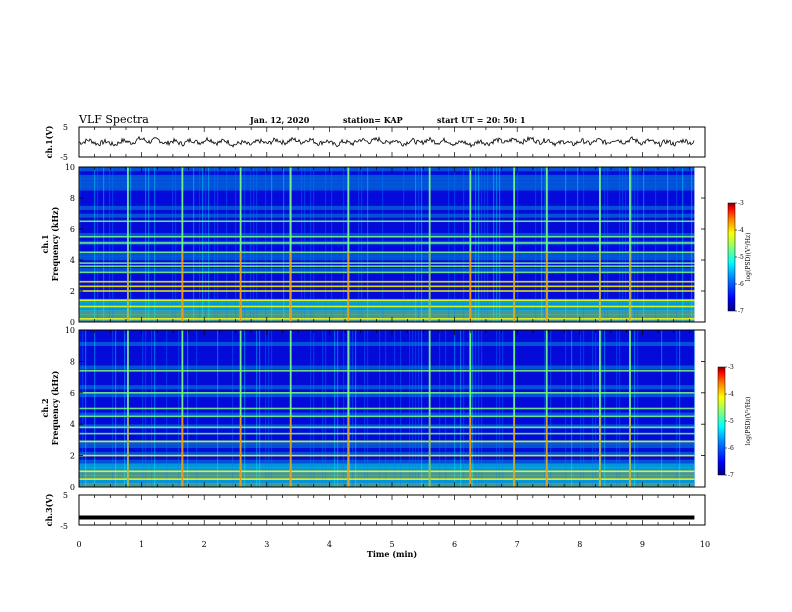 This screenshot has height=612, width=792. Describe the element at coordinates (329, 544) in the screenshot. I see `xtick-label: 4` at that location.